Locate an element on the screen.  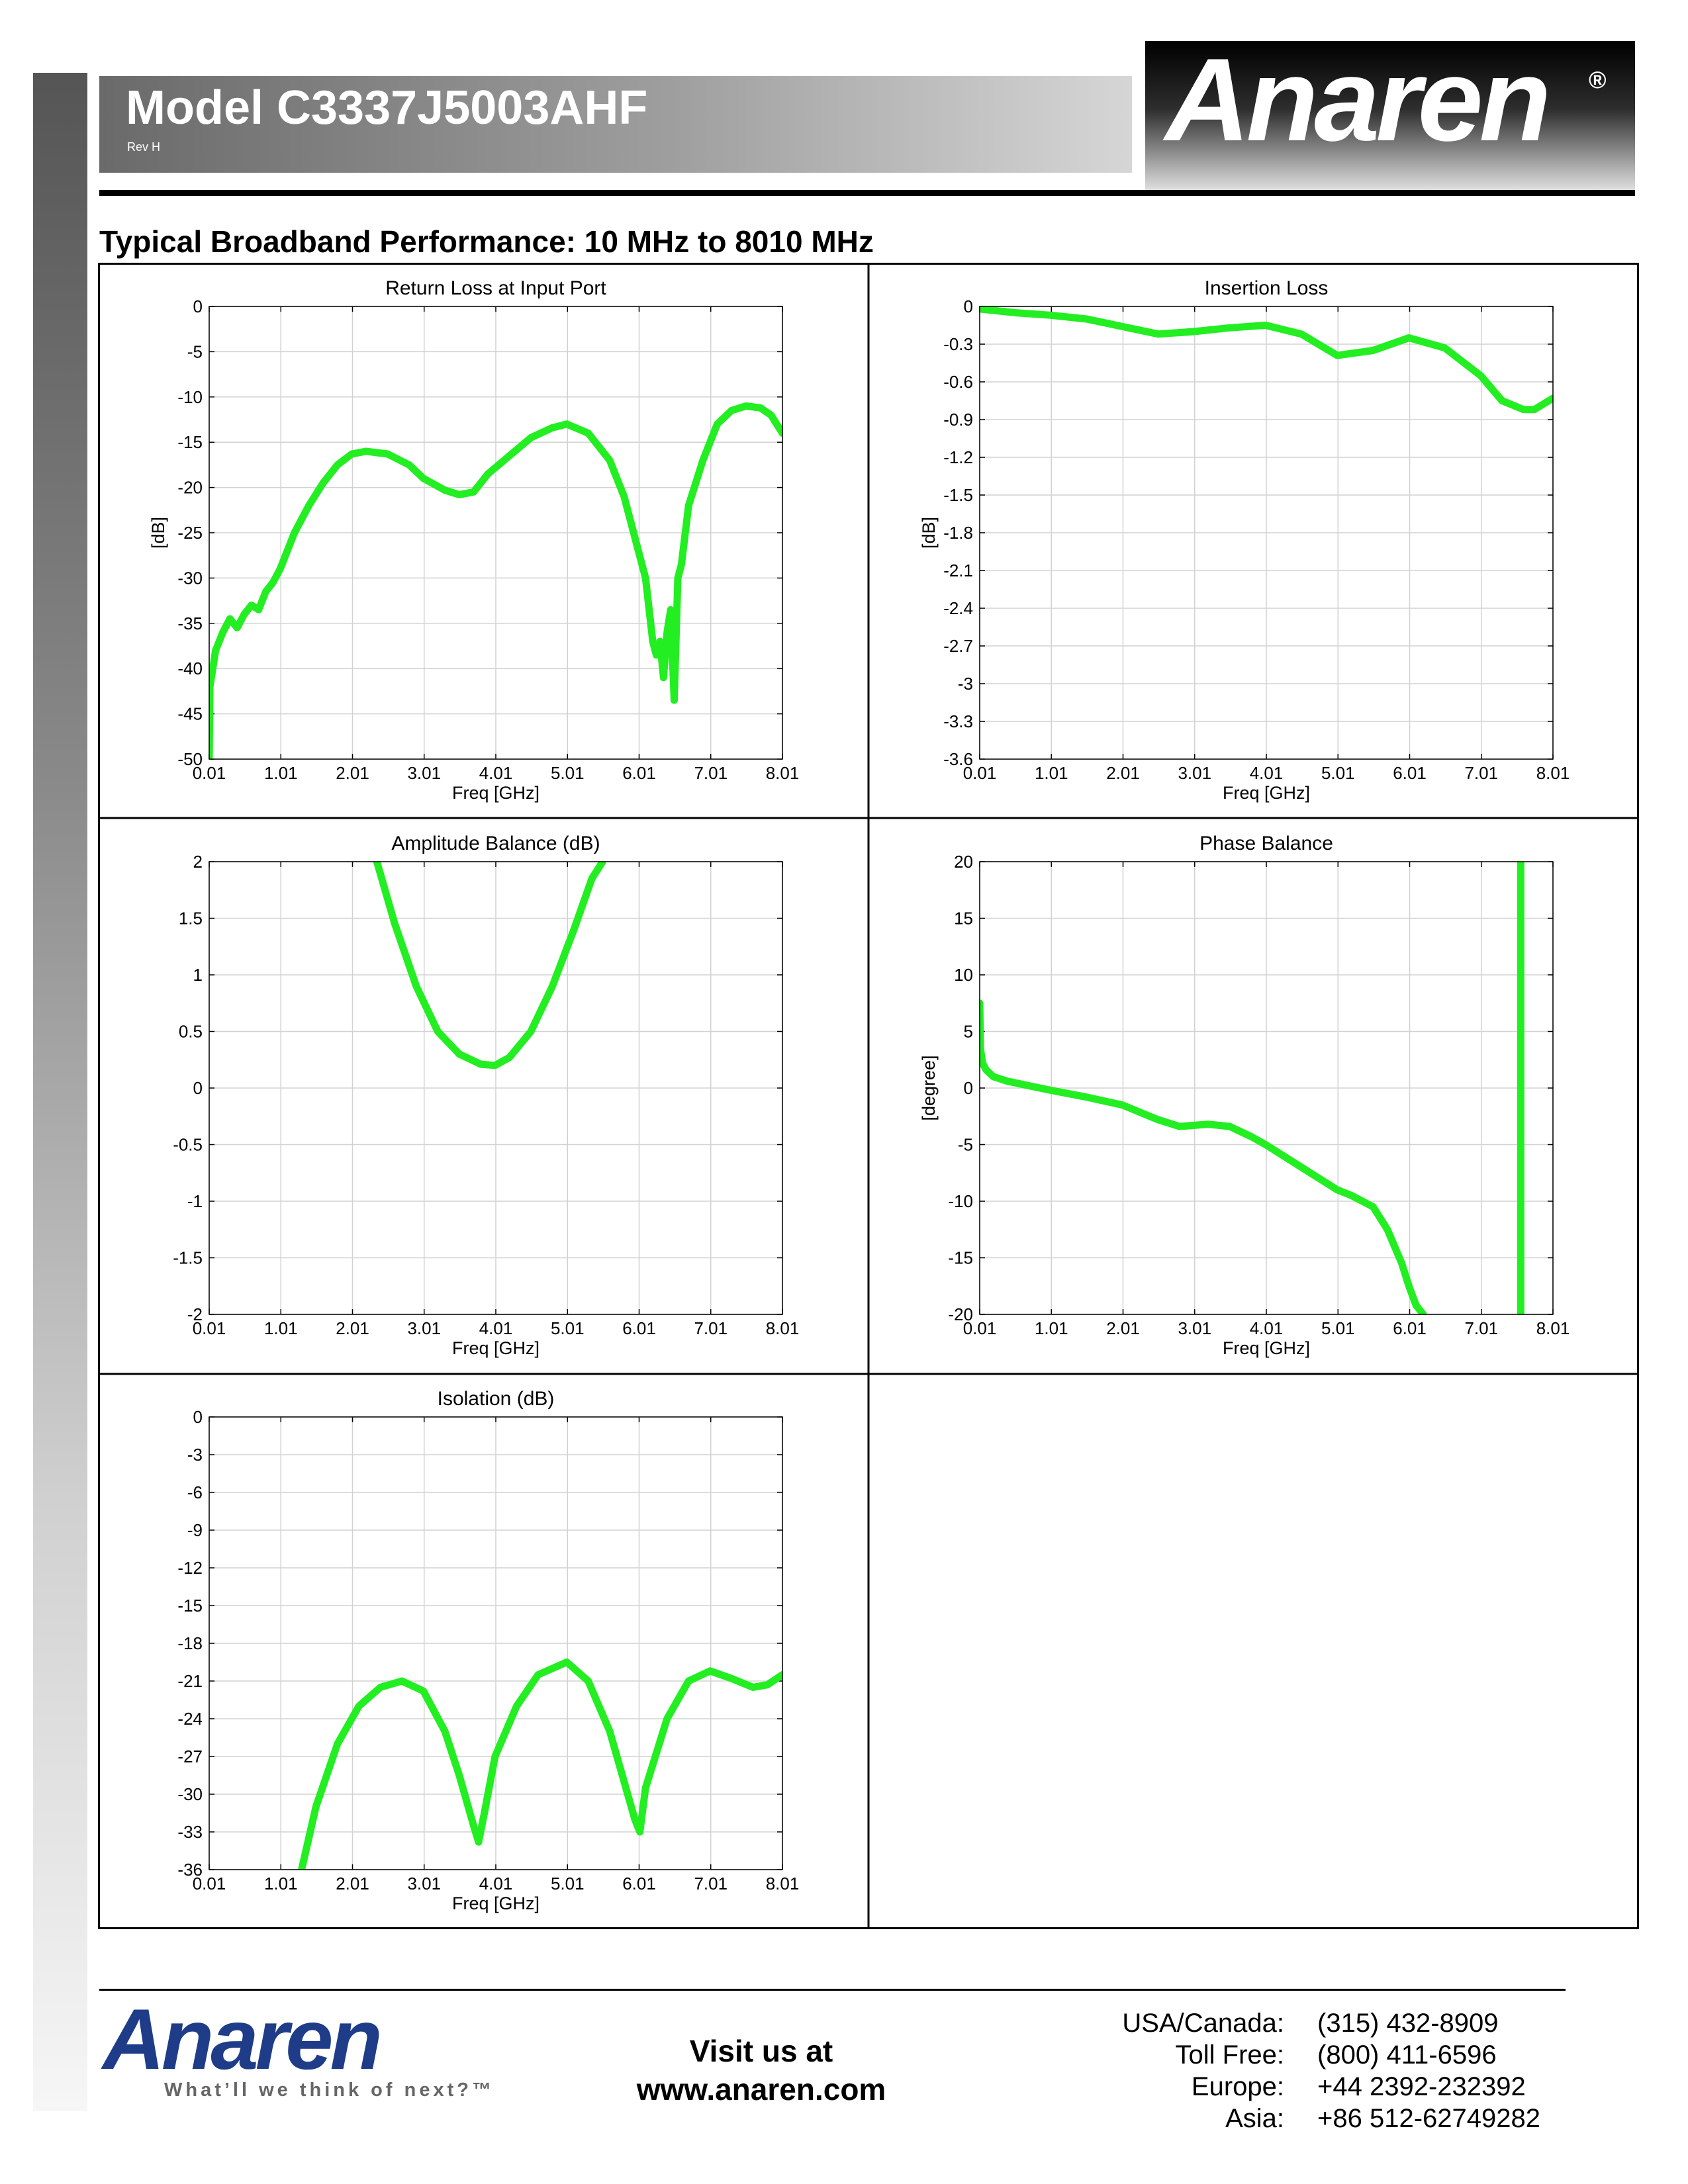
revision-label: Rev H is located at coordinates (144, 147).